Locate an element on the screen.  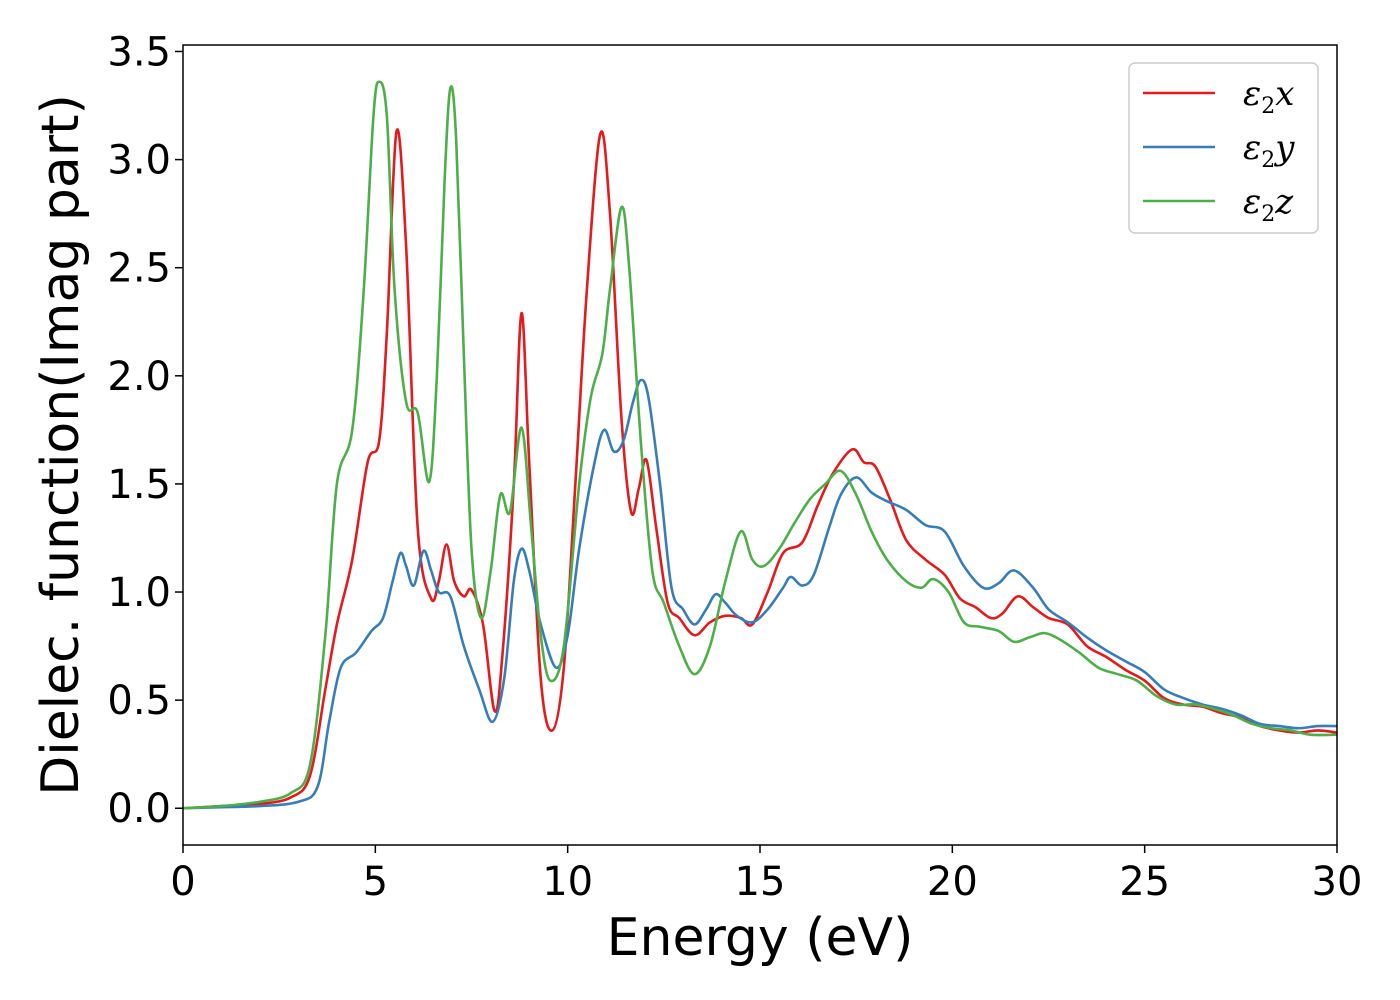
x-tick-label: 20 is located at coordinates (952, 882).